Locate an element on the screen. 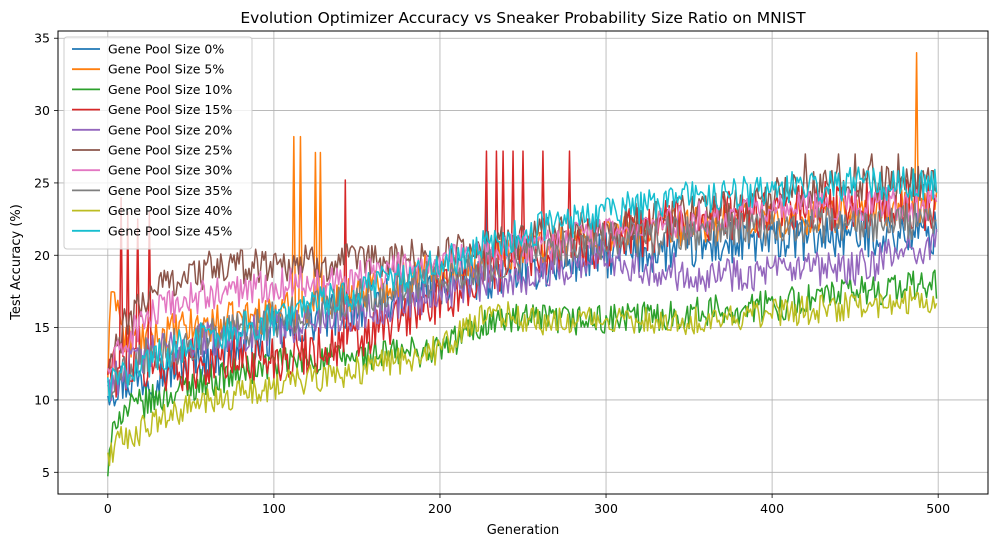  y-tick-label: 35 is located at coordinates (42, 38).